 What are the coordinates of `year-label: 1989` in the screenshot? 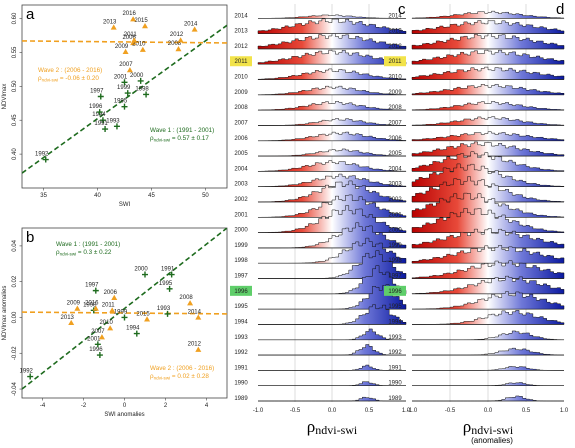 It's located at (395, 399).